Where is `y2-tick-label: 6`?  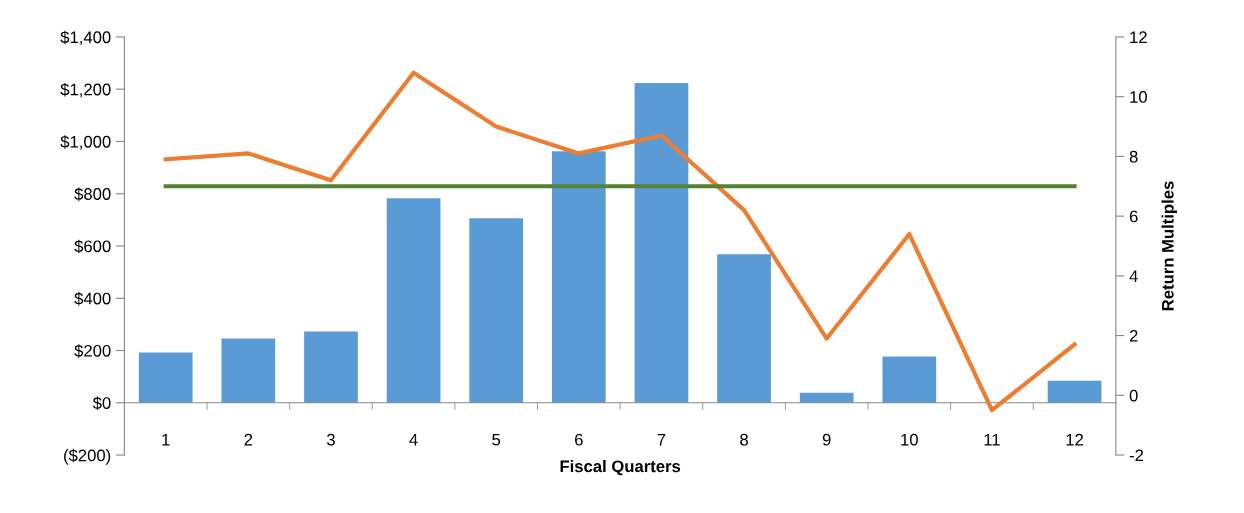
y2-tick-label: 6 is located at coordinates (1133, 216).